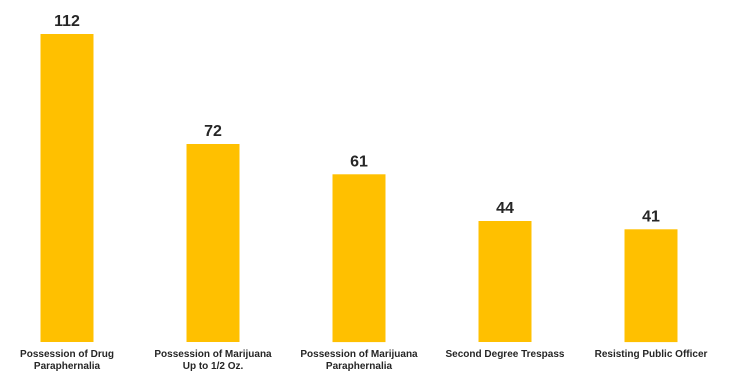 The width and height of the screenshot is (734, 376). Describe the element at coordinates (213, 366) in the screenshot. I see `category-label-1-line-1: Up to 1/2 Oz.` at that location.